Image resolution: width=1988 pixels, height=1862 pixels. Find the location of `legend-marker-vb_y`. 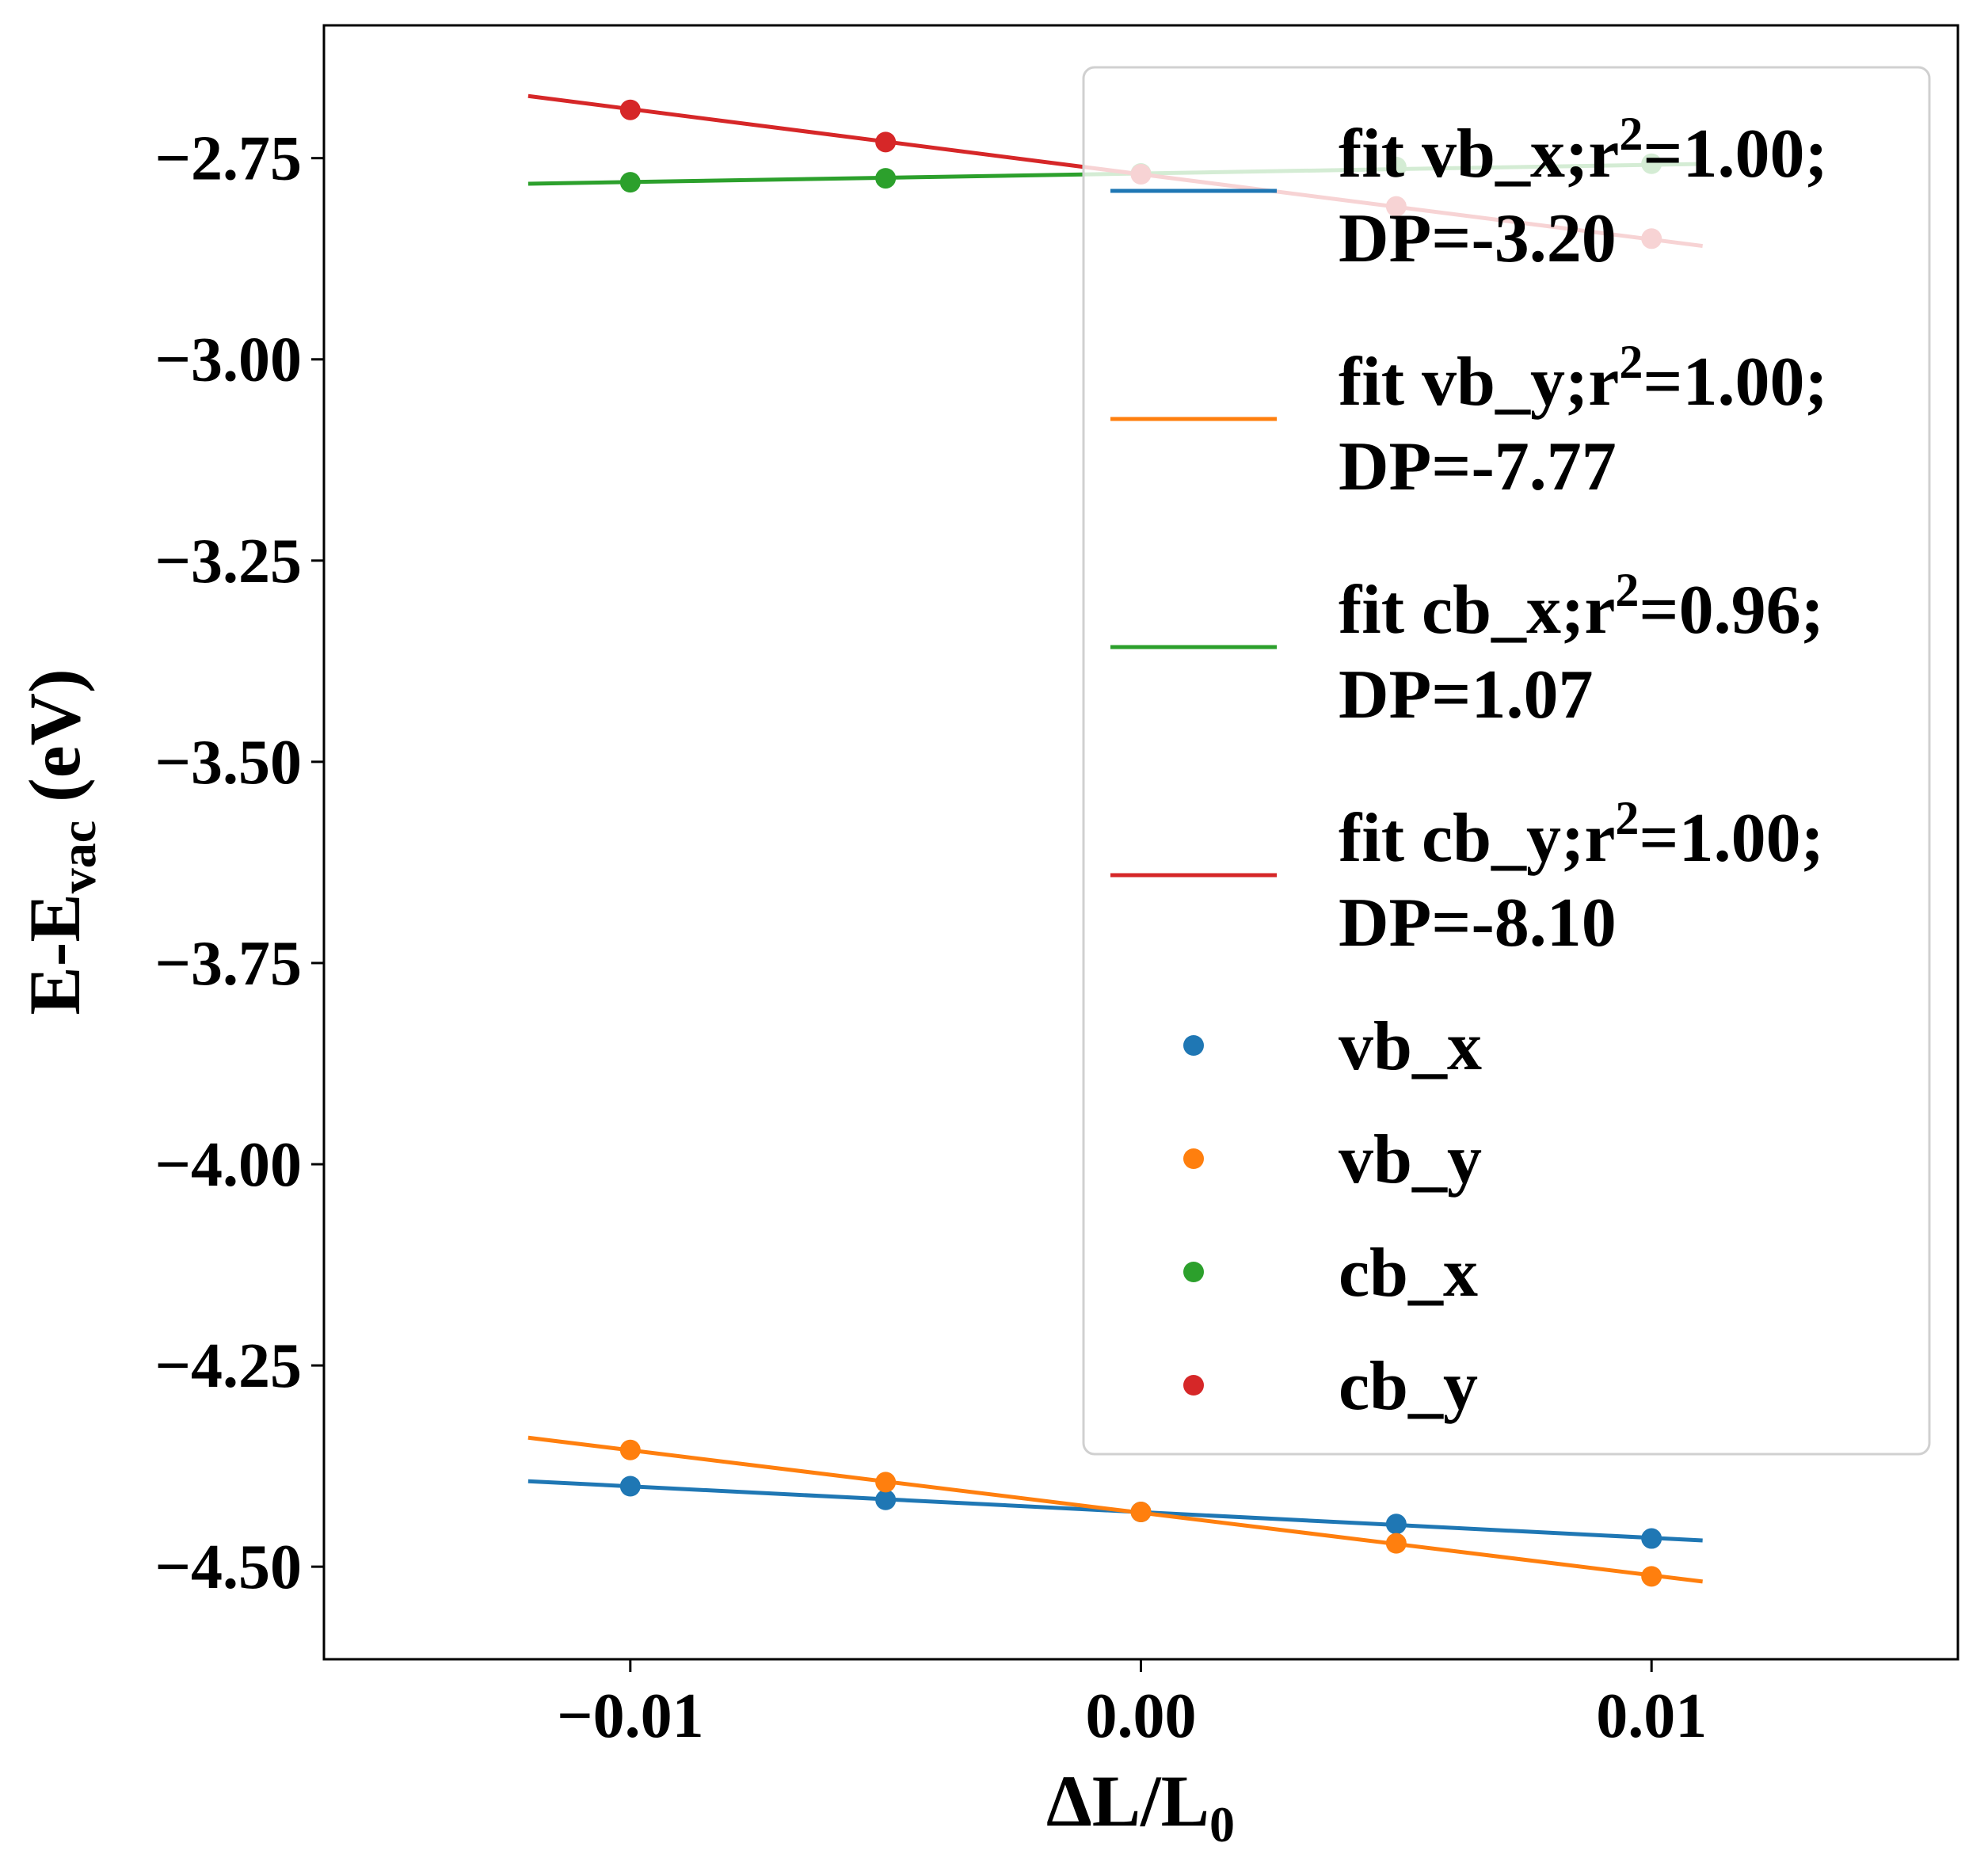

legend-marker-vb_y is located at coordinates (1193, 1158).